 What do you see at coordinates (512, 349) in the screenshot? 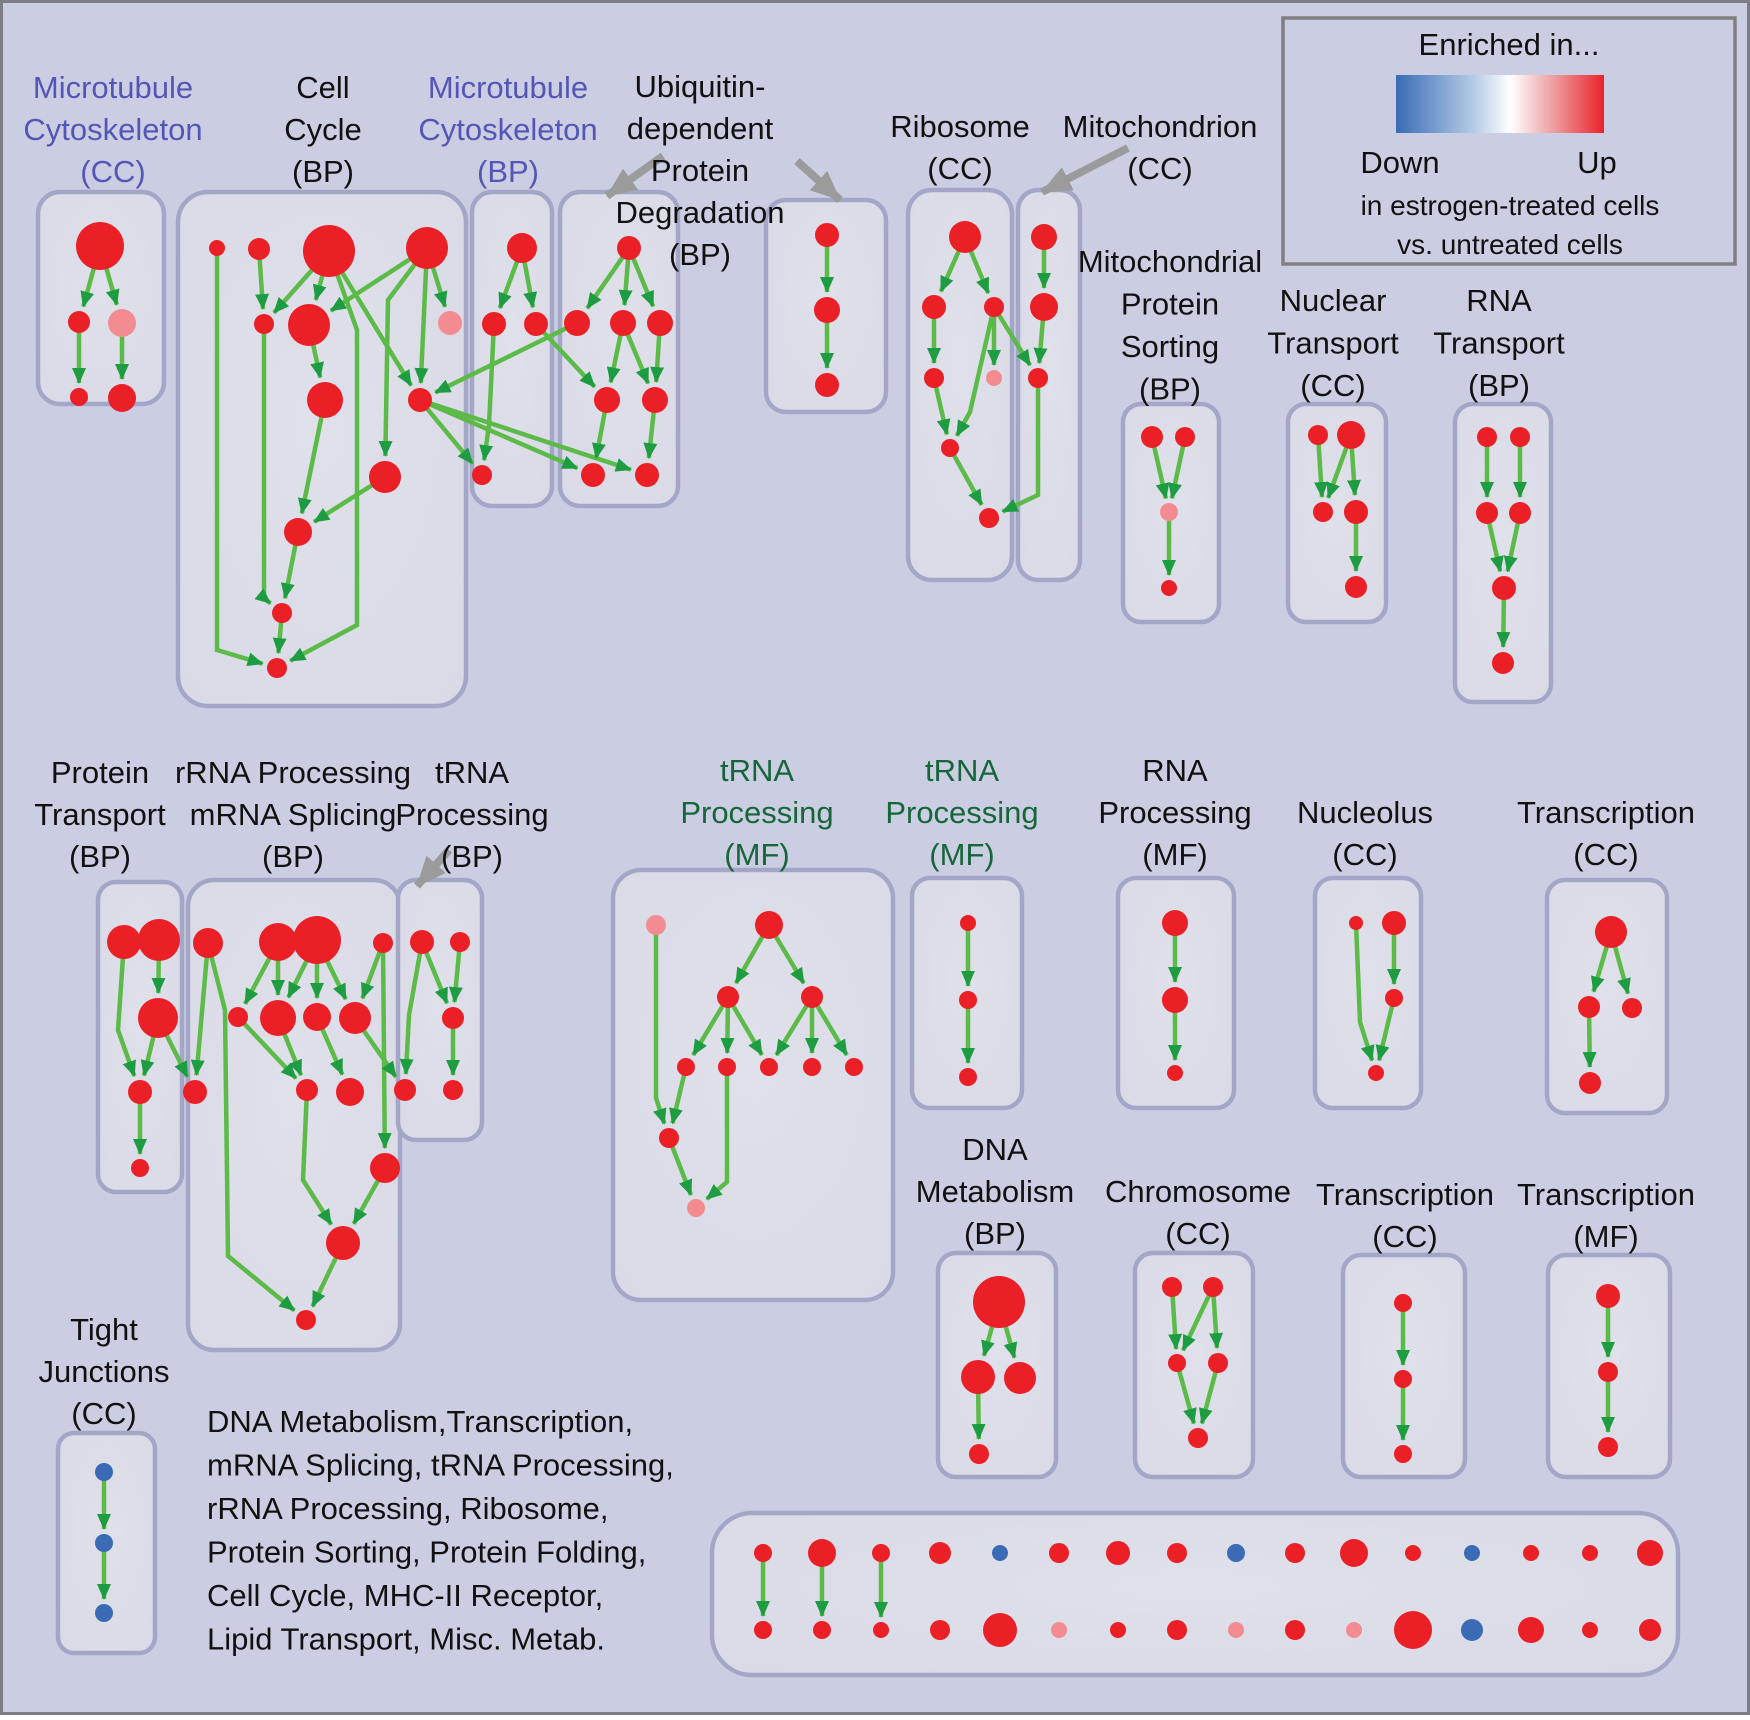
I see `group-box-microtubule-cytoskeleton-bp` at bounding box center [512, 349].